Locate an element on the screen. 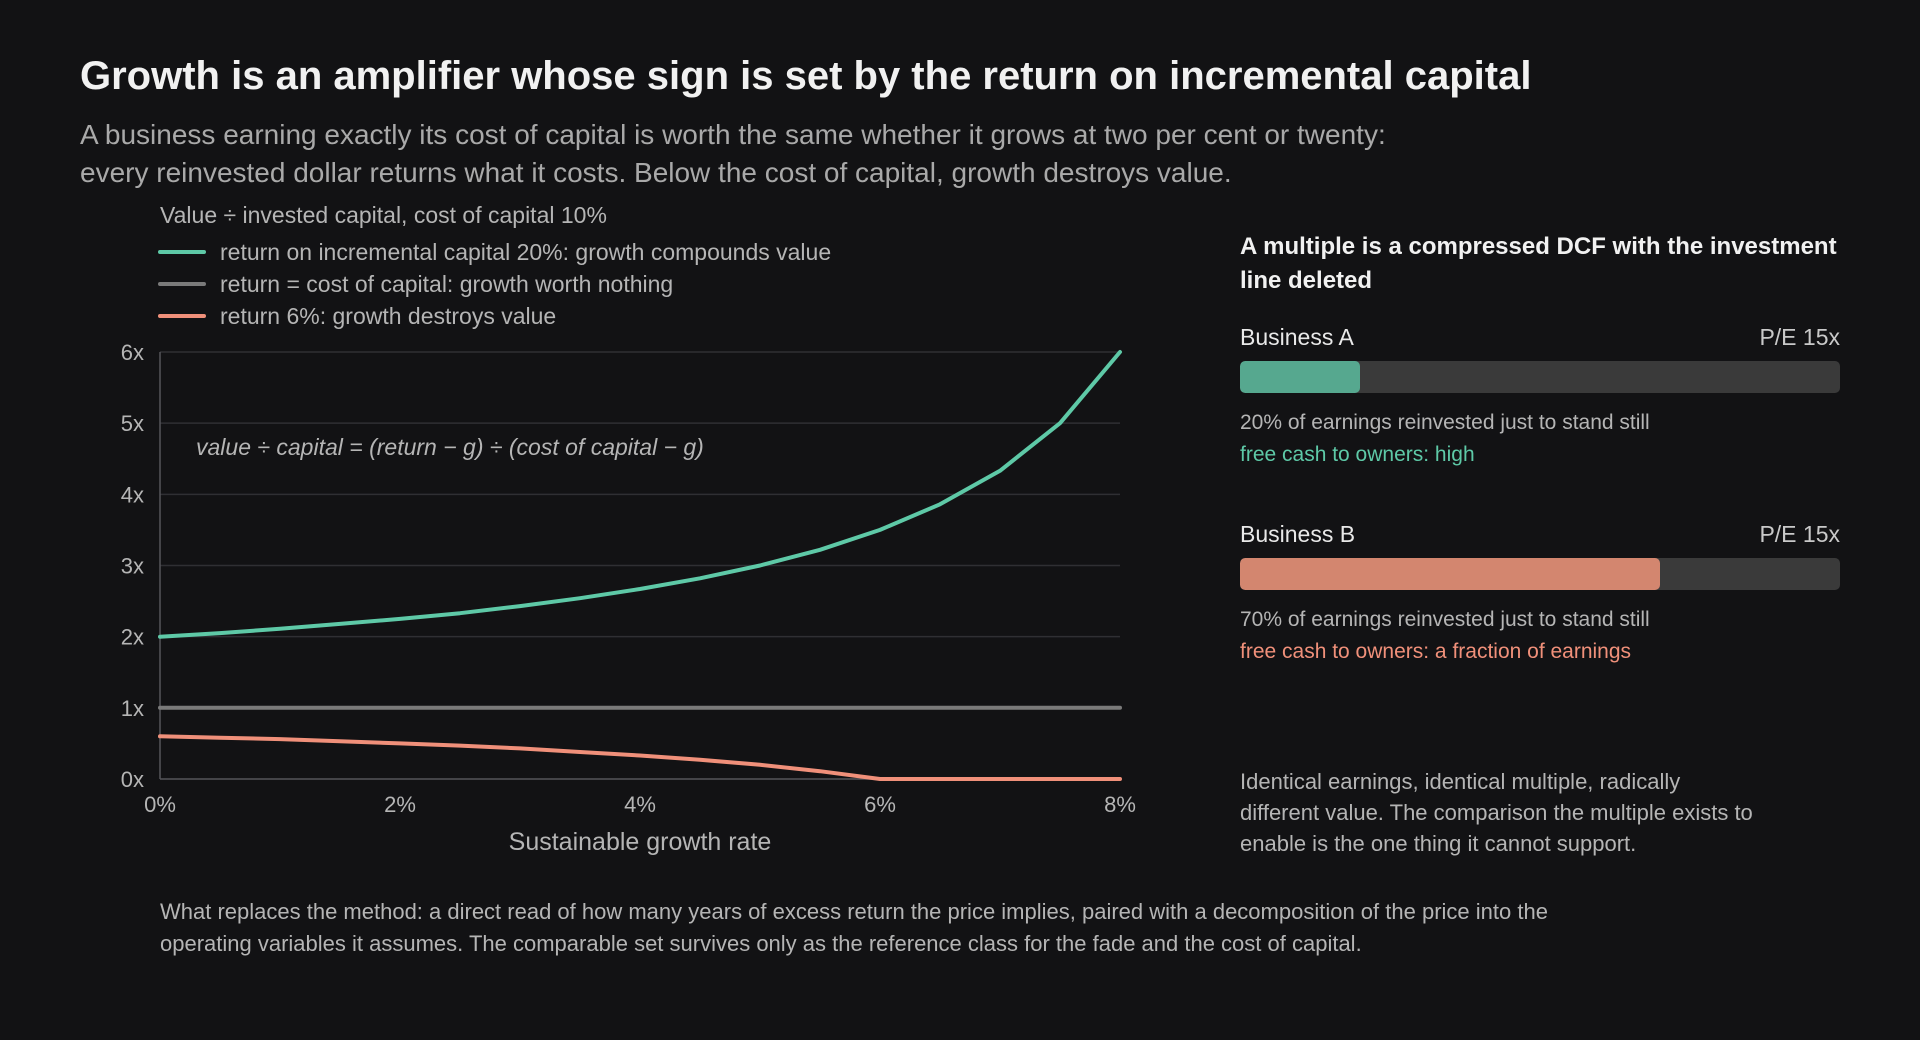 The width and height of the screenshot is (1920, 1040). business-a-header: Business A P/E 15x is located at coordinates (1540, 337).